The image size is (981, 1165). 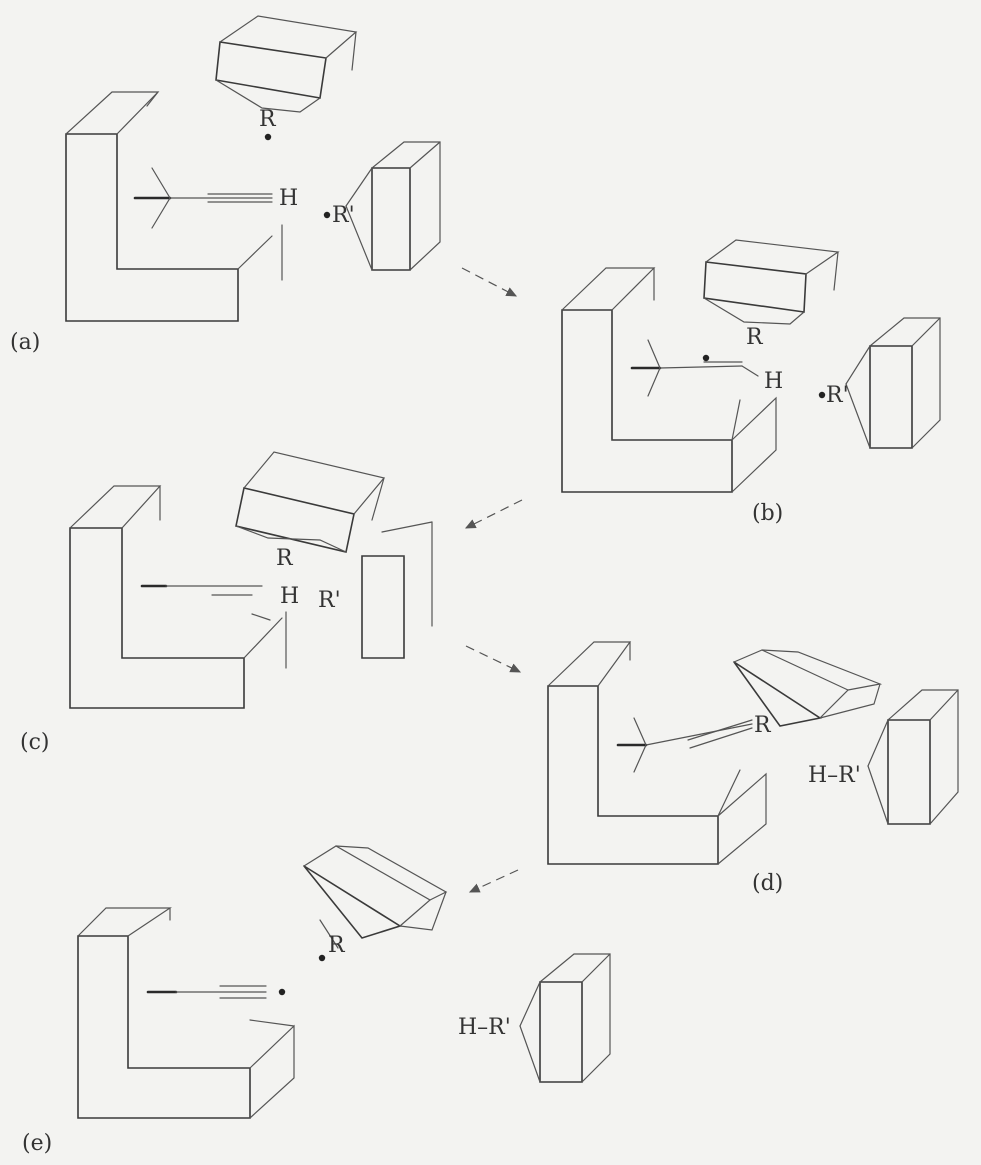 I want to click on panel-a-label: (a), so click(x=25, y=342).